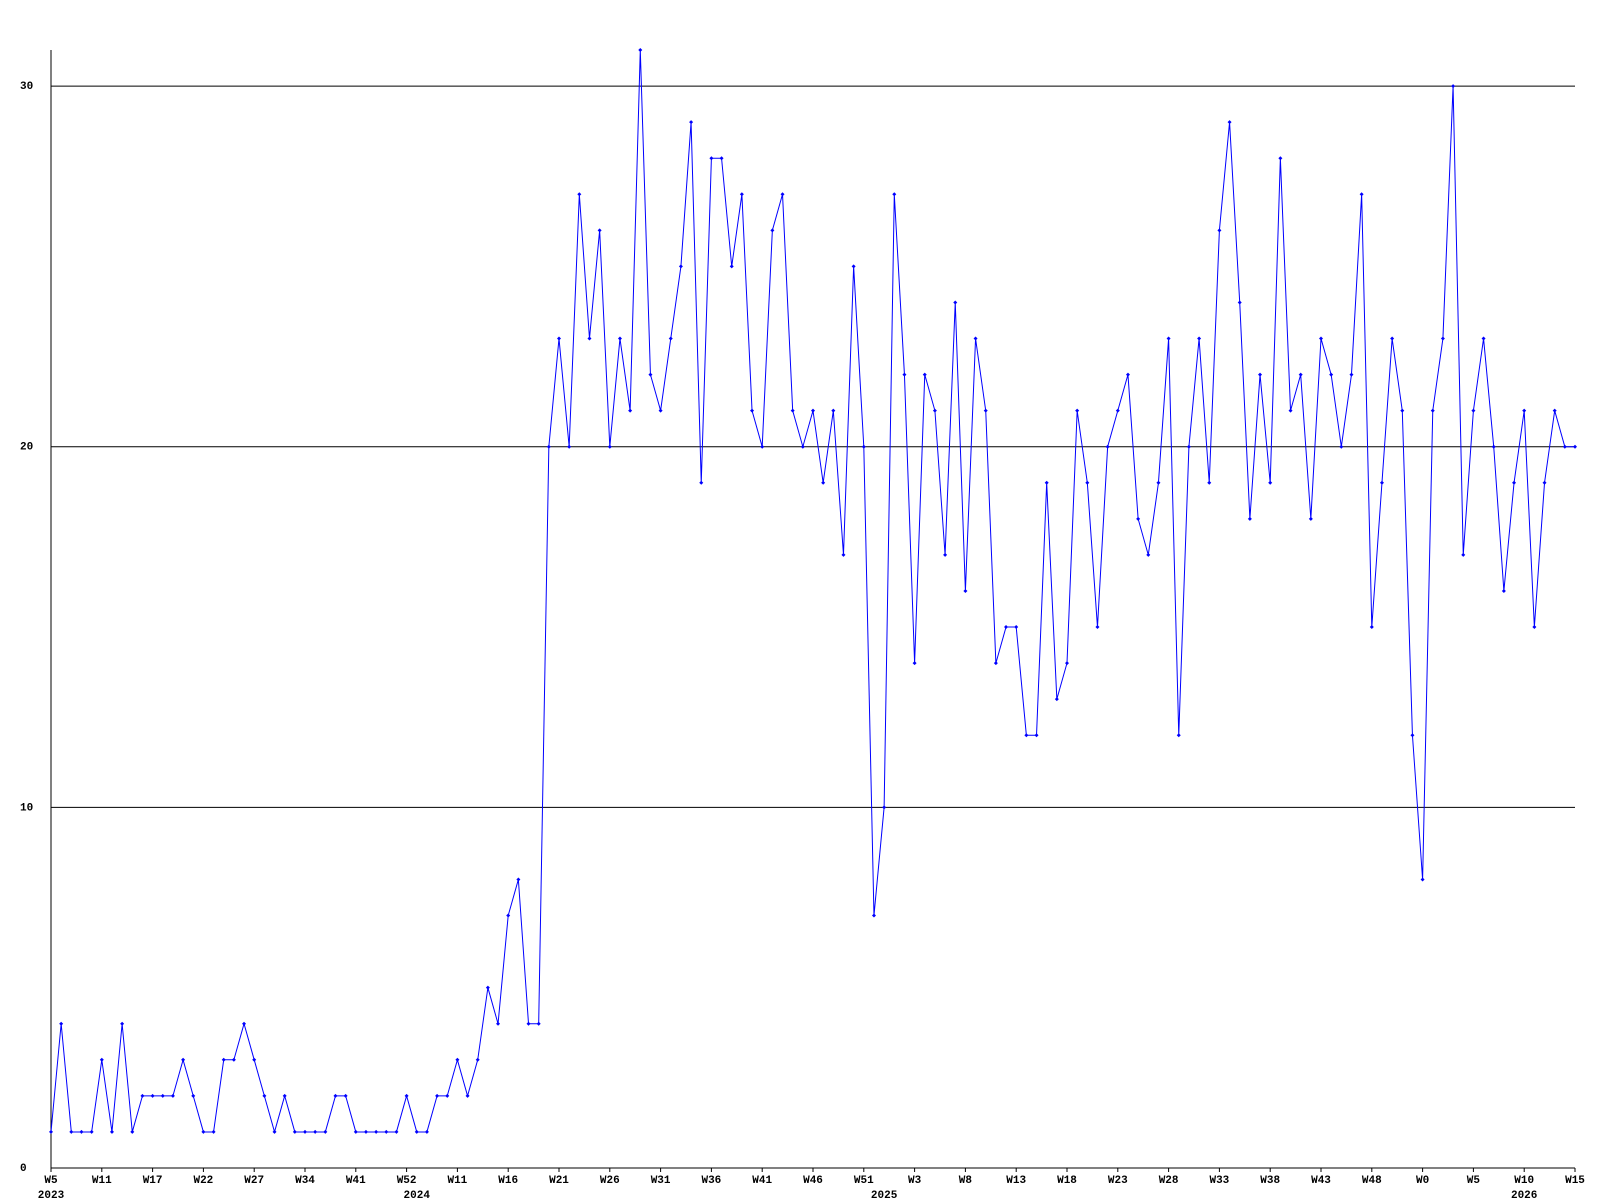 The width and height of the screenshot is (1600, 1200). Describe the element at coordinates (762, 1181) in the screenshot. I see `x-tick-label: W41` at that location.